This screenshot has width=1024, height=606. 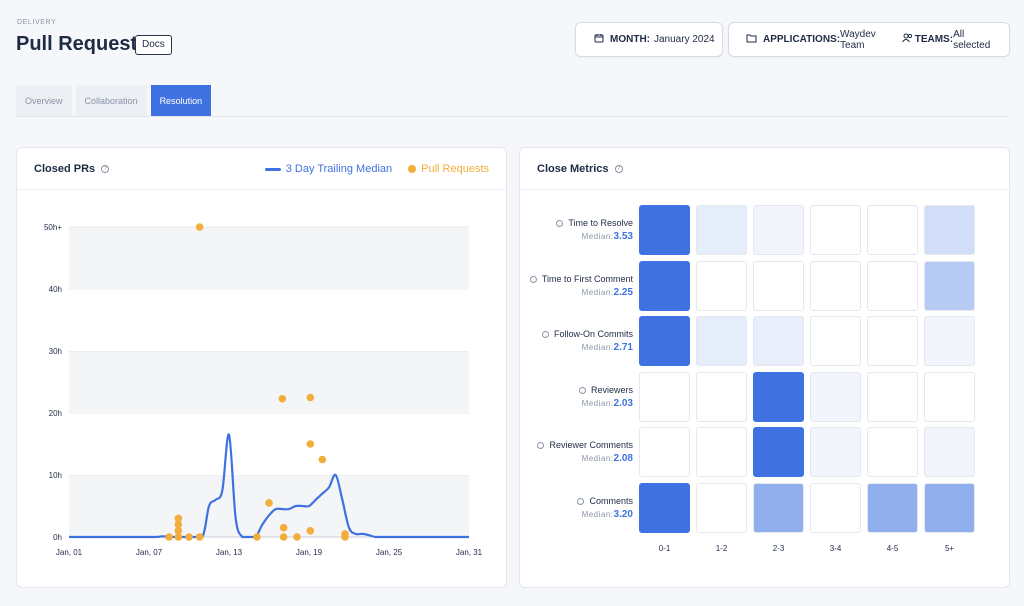 I want to click on legend-prs-label: Pull Requests, so click(x=455, y=169).